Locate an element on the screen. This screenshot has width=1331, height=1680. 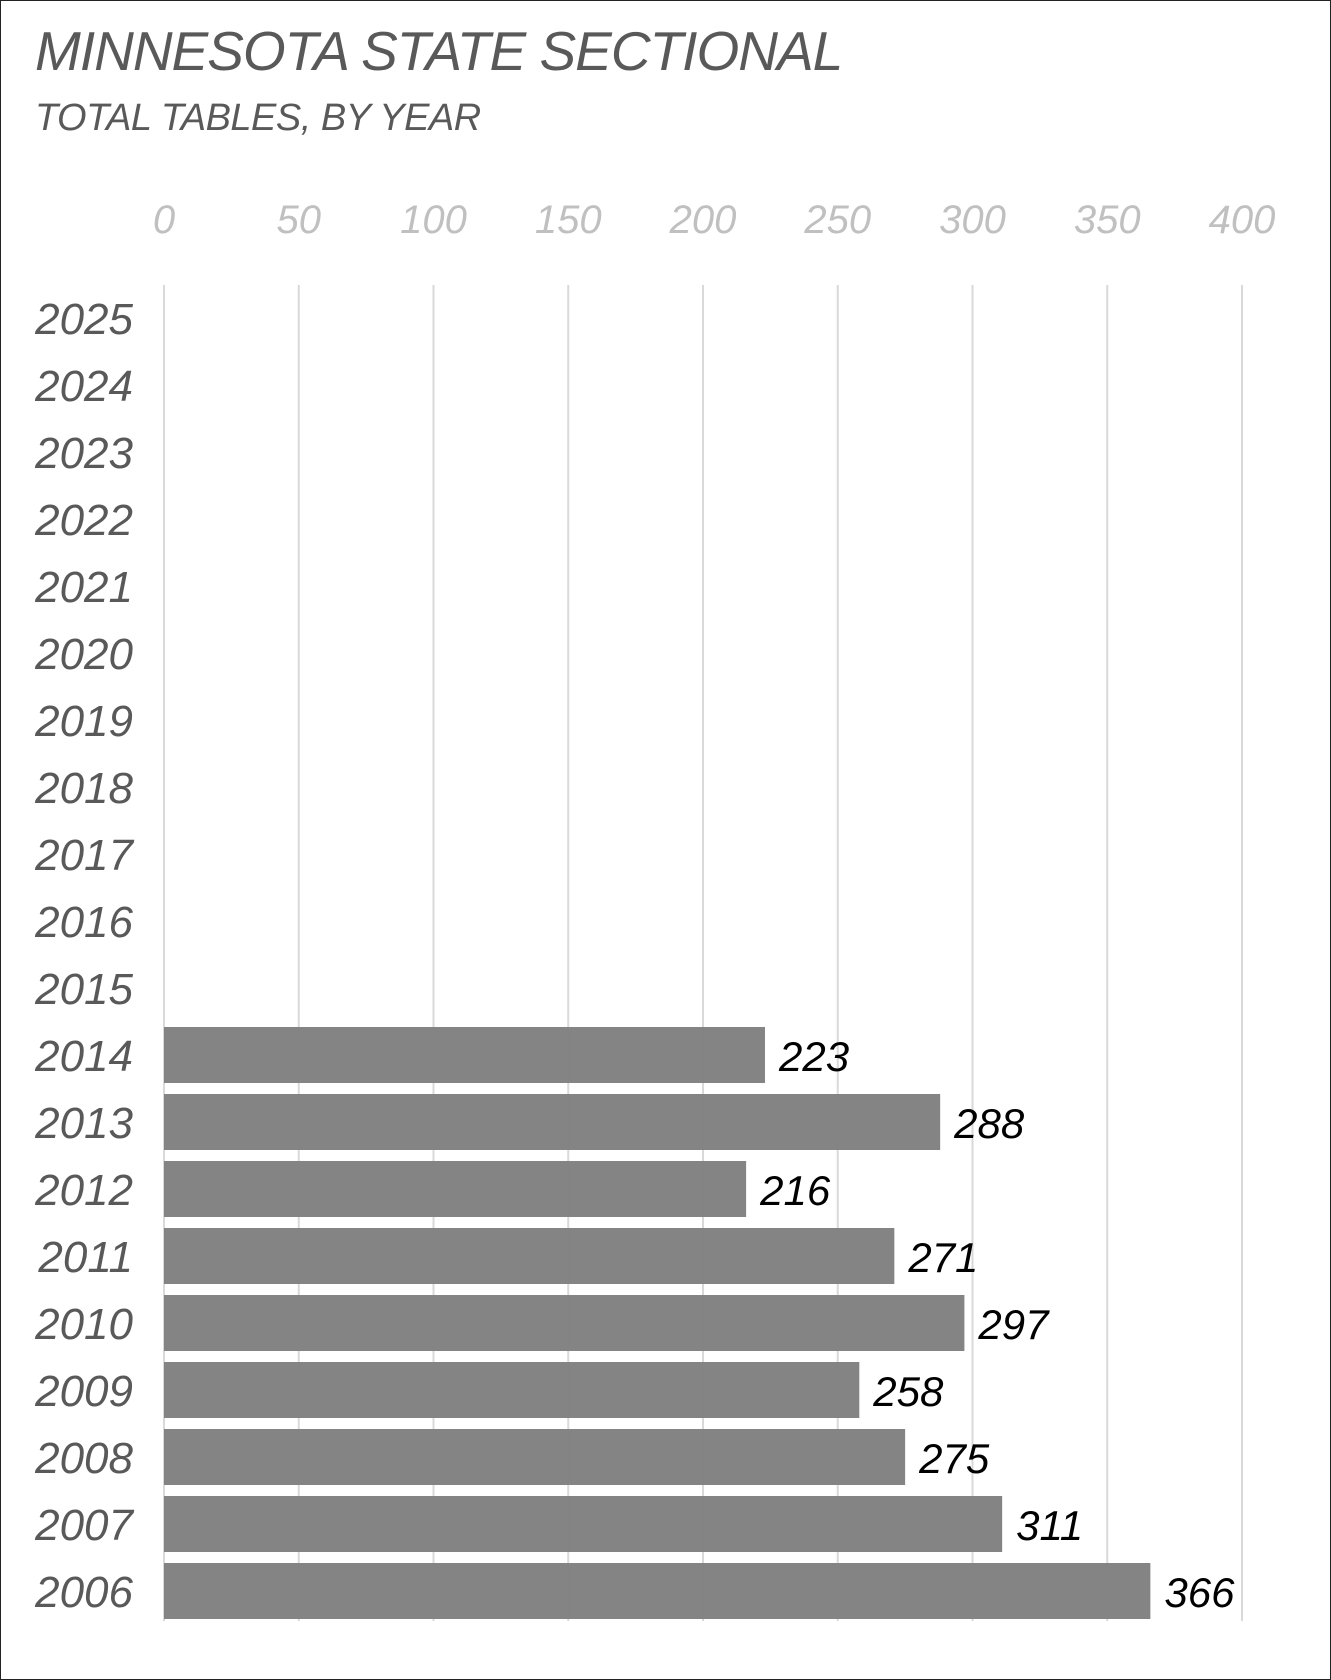
x-tick-label: 50 is located at coordinates (299, 220).